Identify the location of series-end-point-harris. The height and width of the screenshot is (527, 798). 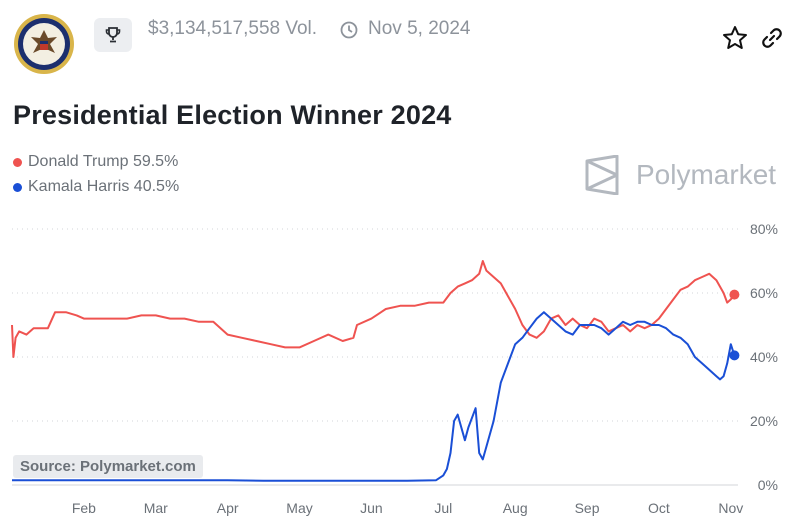
(734, 355).